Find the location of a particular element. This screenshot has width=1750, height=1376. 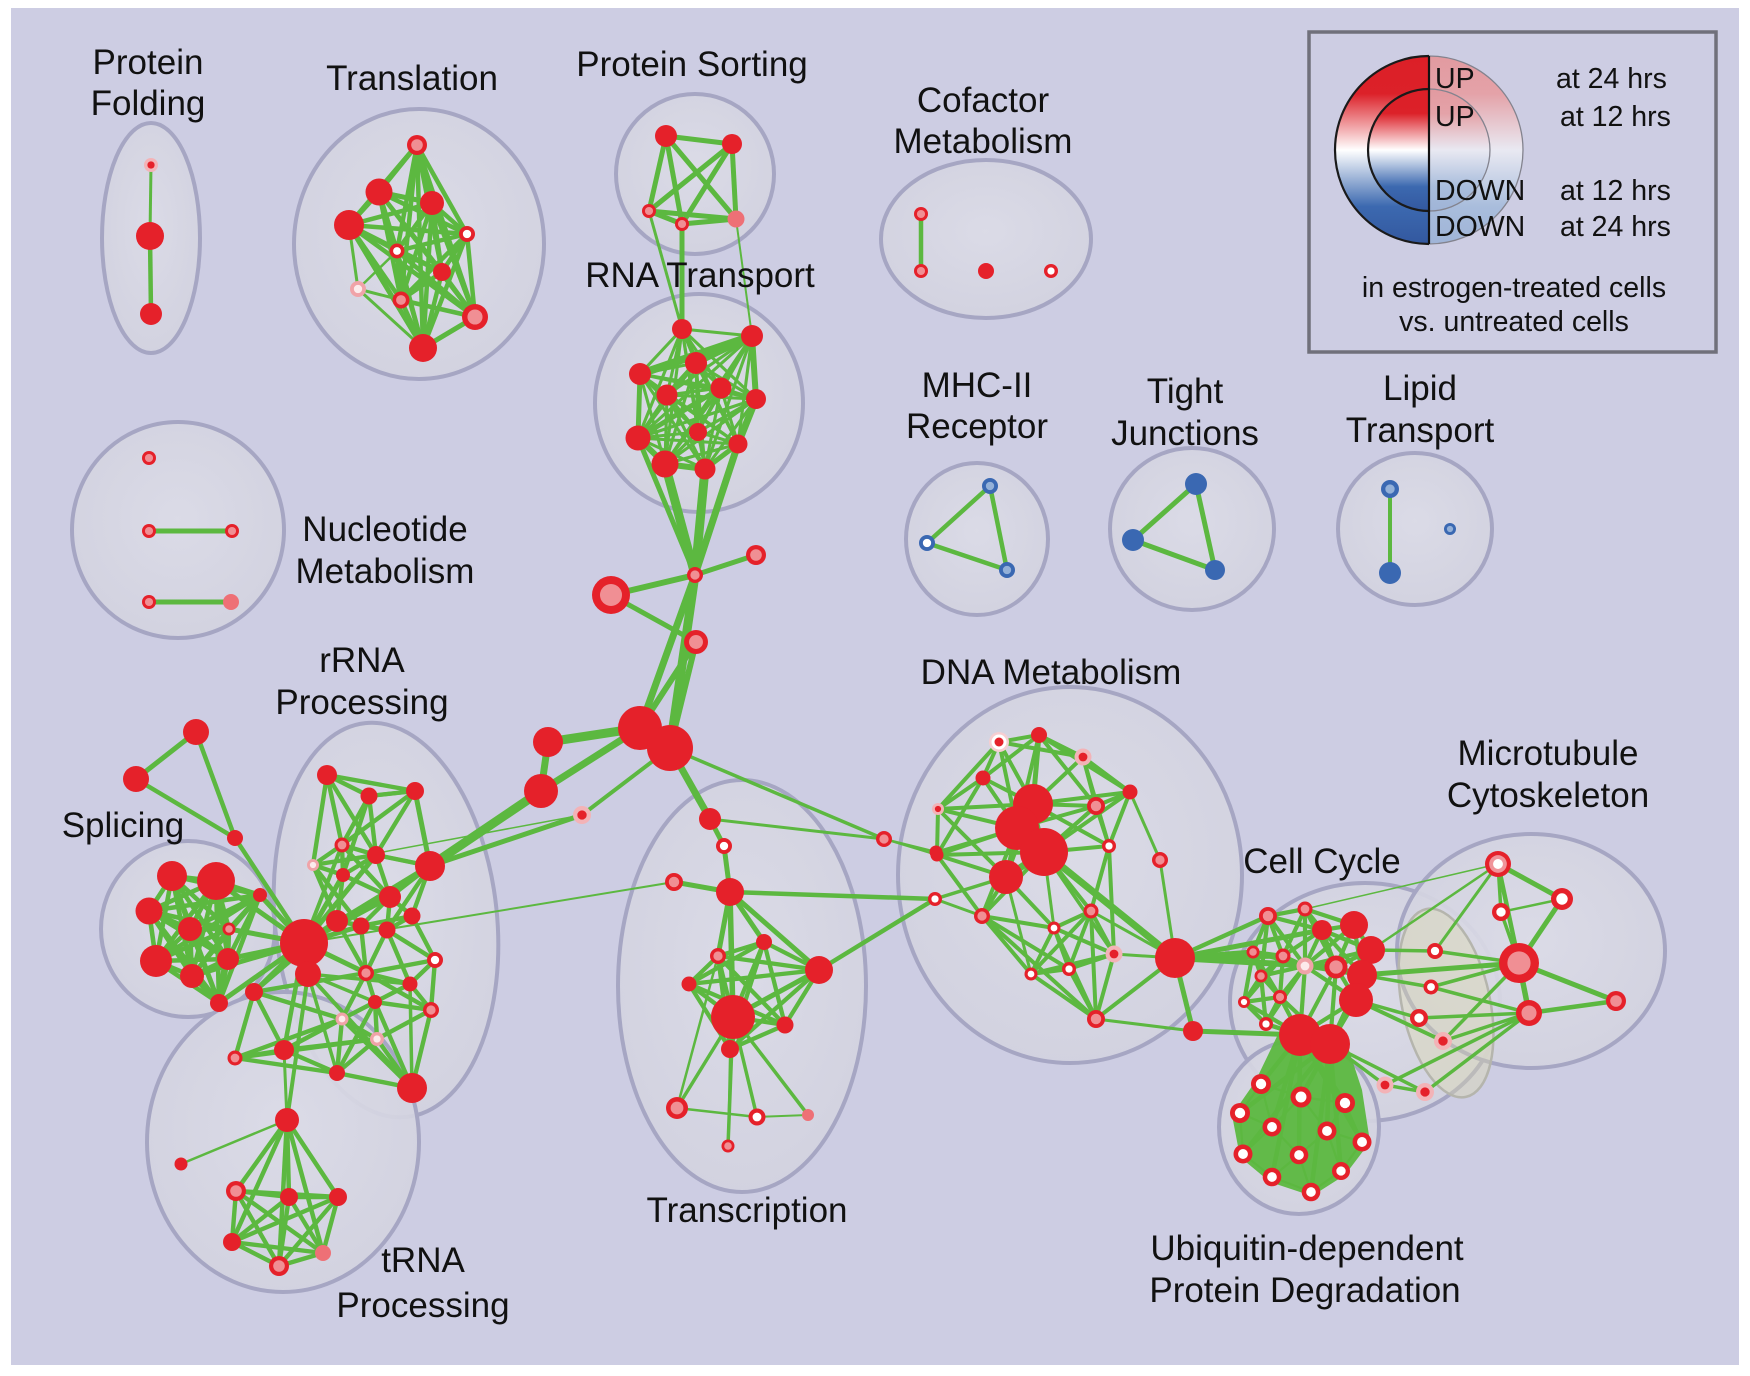

svg-text: Junctions is located at coordinates (1185, 433).